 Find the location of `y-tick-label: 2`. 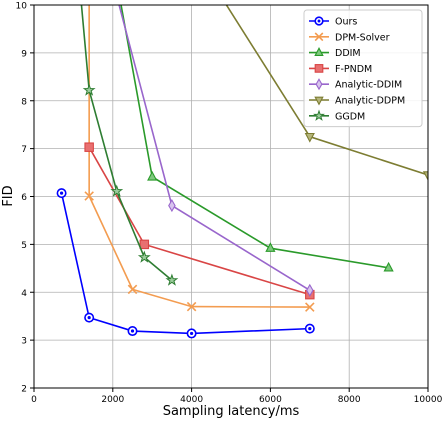

y-tick-label: 2 is located at coordinates (24, 390).